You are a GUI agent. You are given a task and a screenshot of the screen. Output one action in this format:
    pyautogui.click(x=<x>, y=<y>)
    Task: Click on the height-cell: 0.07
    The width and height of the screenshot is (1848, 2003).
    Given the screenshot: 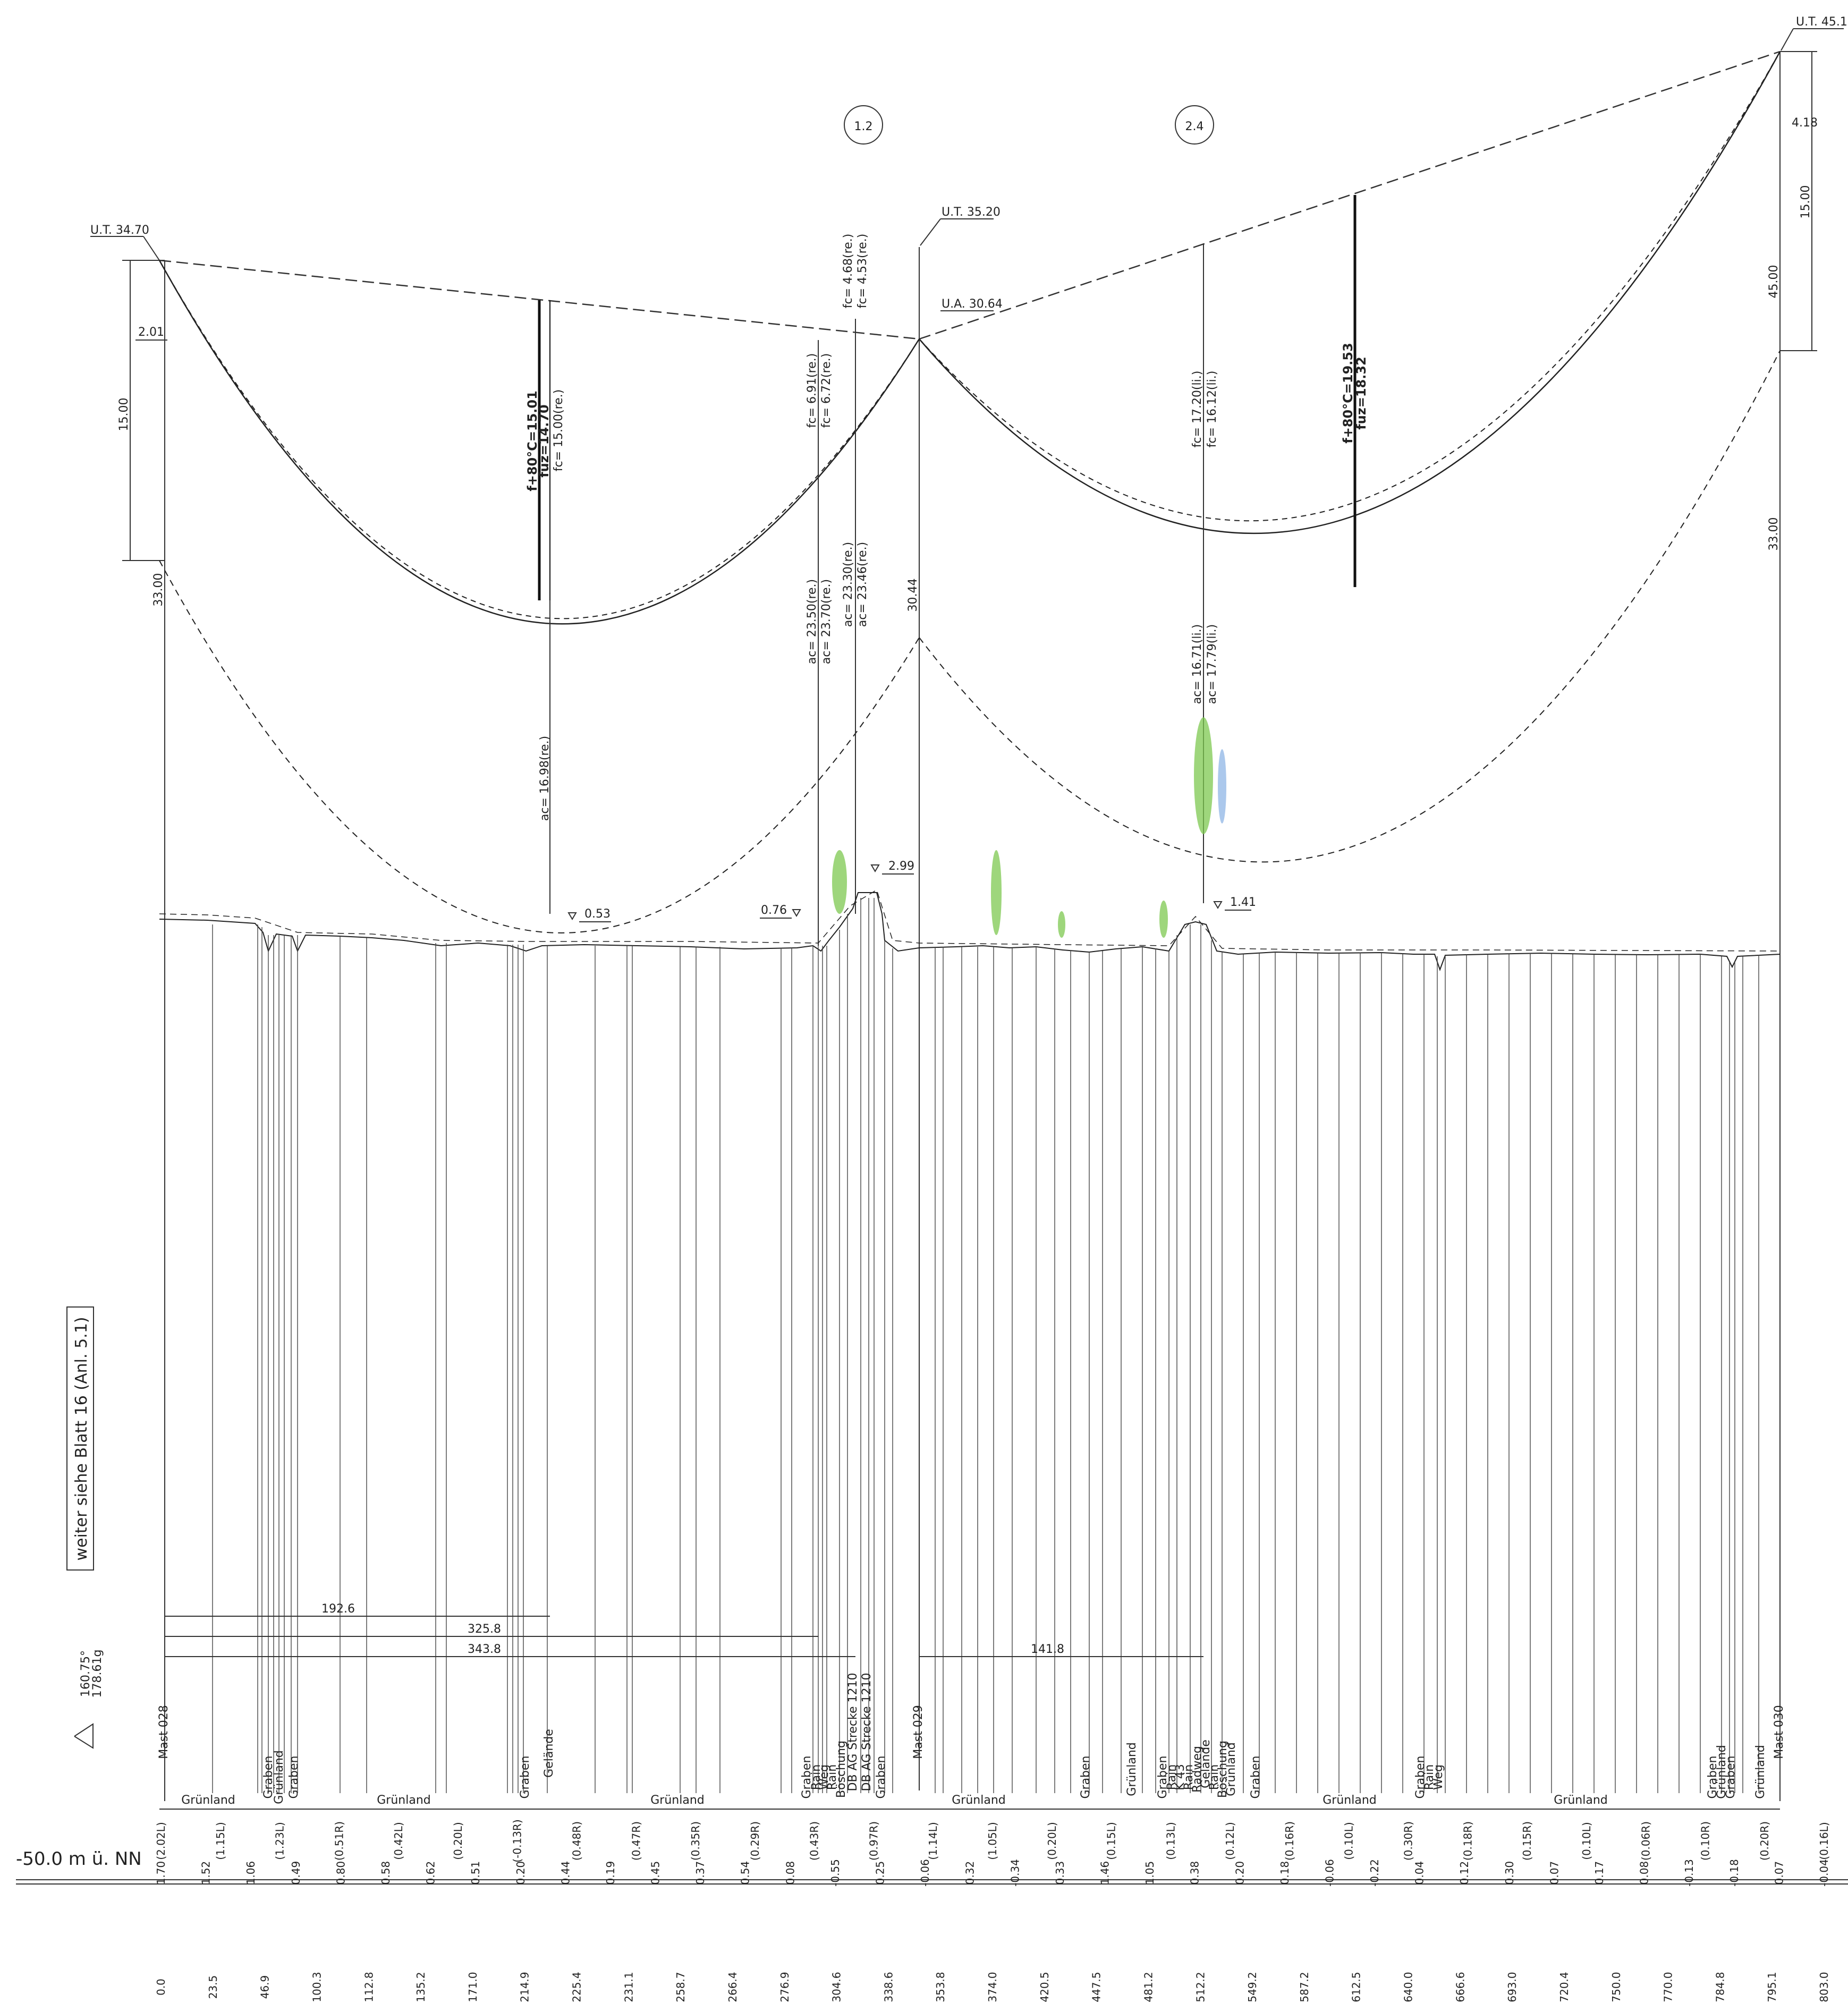 What is the action you would take?
    pyautogui.click(x=1554, y=1873)
    